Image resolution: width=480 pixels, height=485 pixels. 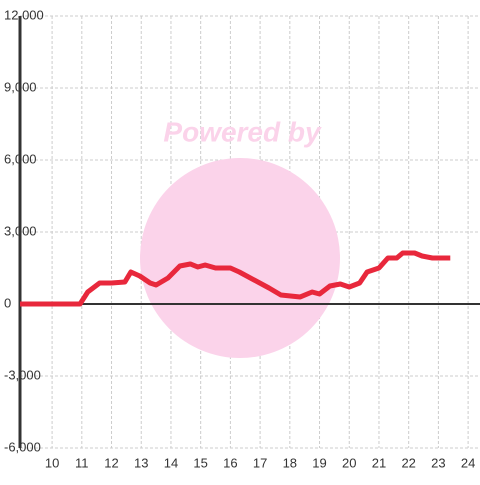 I want to click on x-tick-label: 15, so click(x=200, y=462).